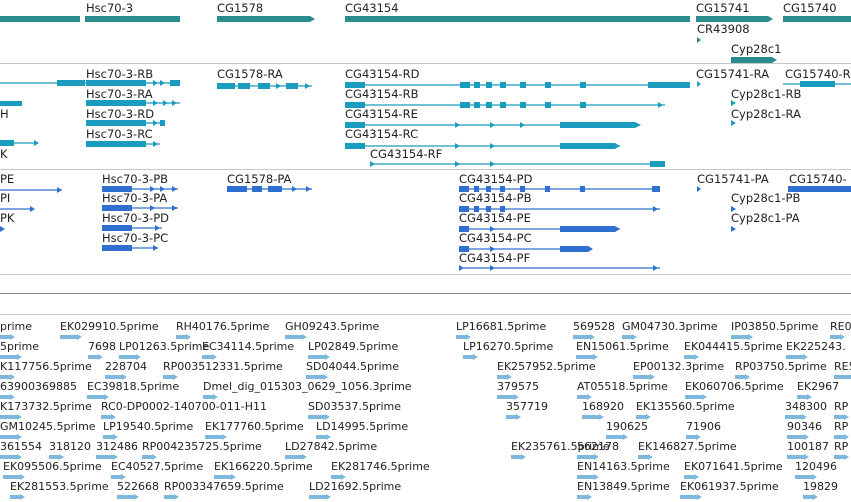 Image resolution: width=851 pixels, height=502 pixels. Describe the element at coordinates (382, 94) in the screenshot. I see `transcript-label: CG43154-RB` at that location.